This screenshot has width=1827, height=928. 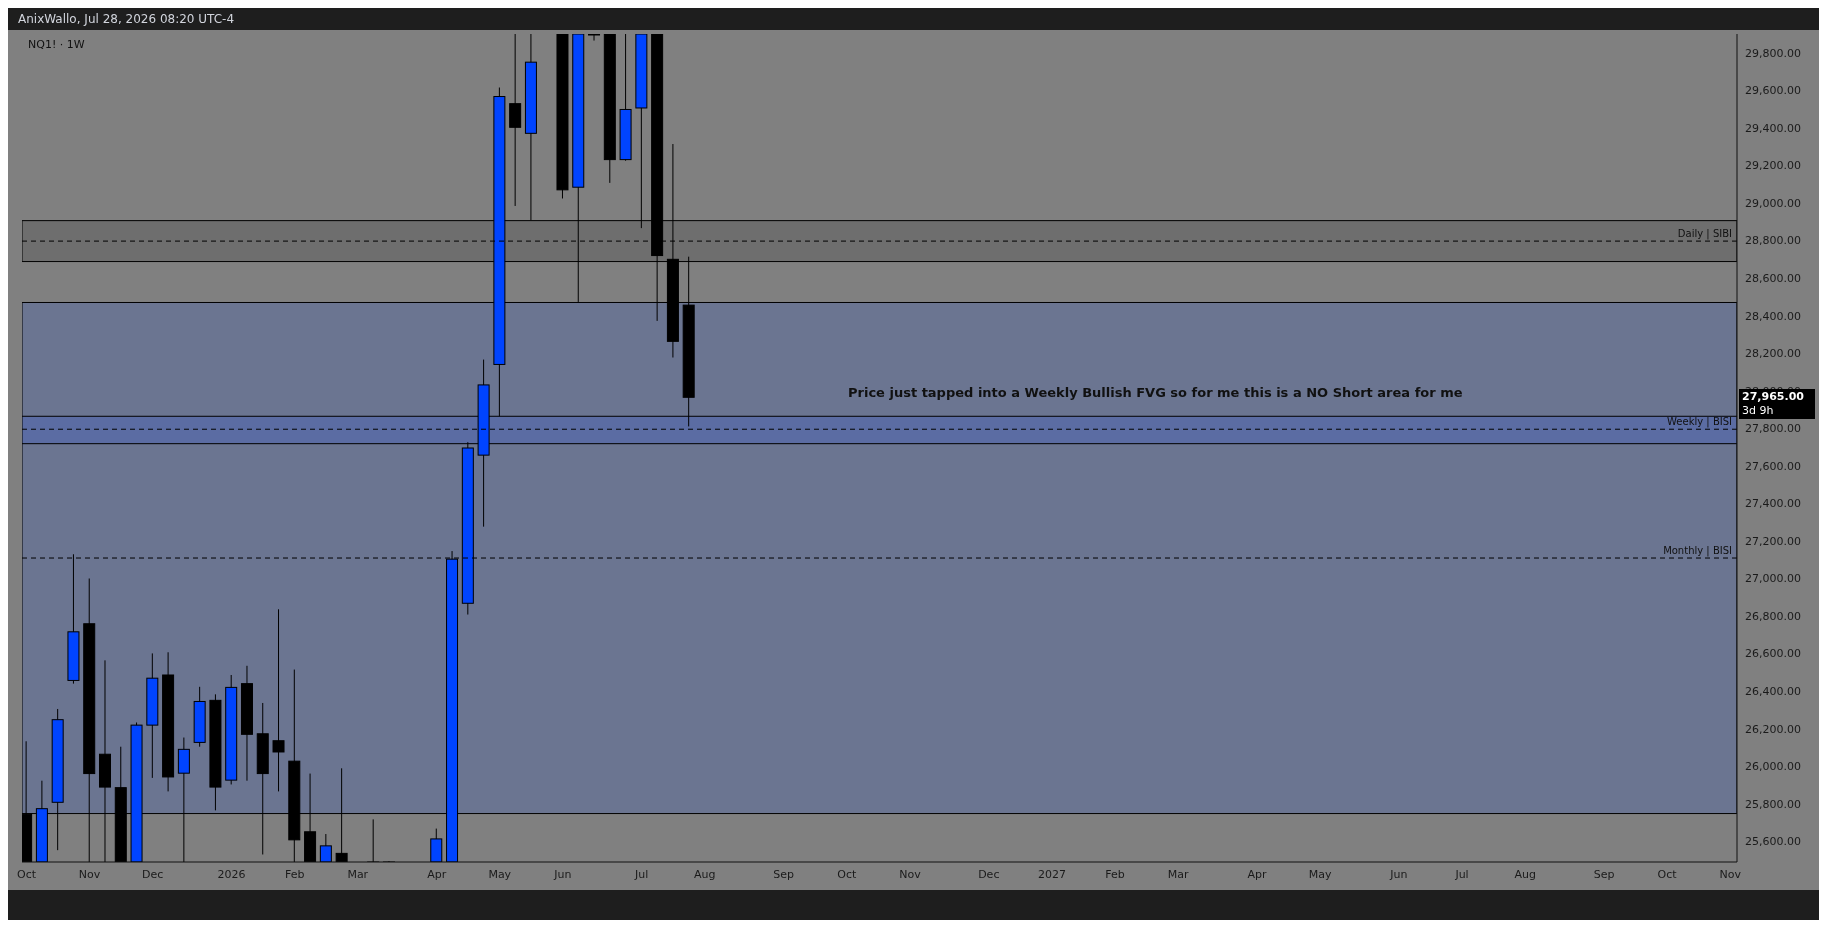 What do you see at coordinates (1704, 233) in the screenshot?
I see `ref-line-label: Daily | SIBI` at bounding box center [1704, 233].